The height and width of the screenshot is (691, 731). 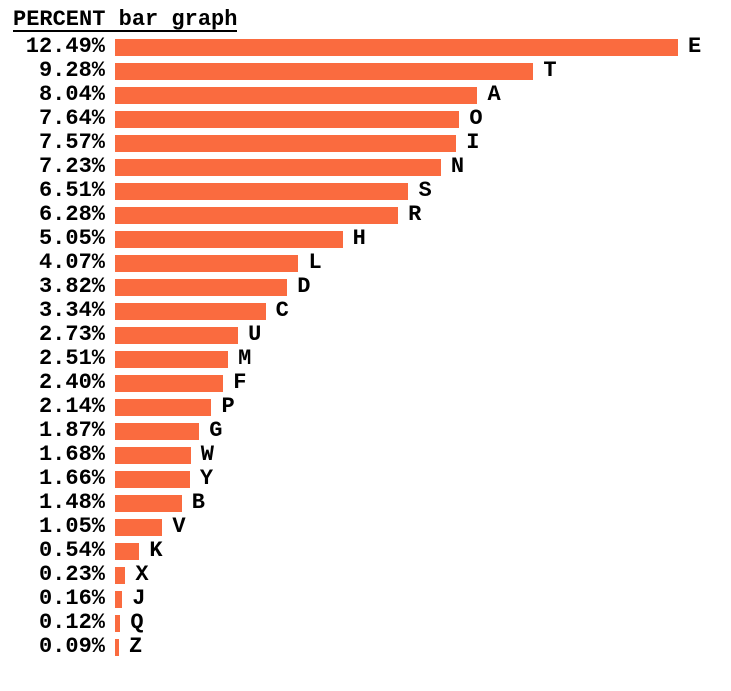 I want to click on bar-row: 6.51% S, so click(x=372, y=191).